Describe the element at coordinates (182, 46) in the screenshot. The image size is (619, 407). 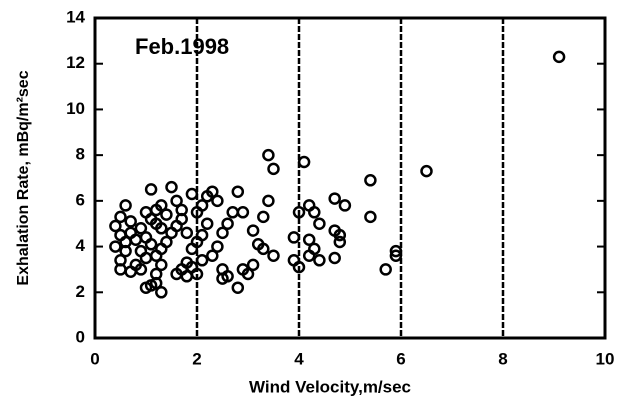
I see `annotation: Feb.1998` at that location.